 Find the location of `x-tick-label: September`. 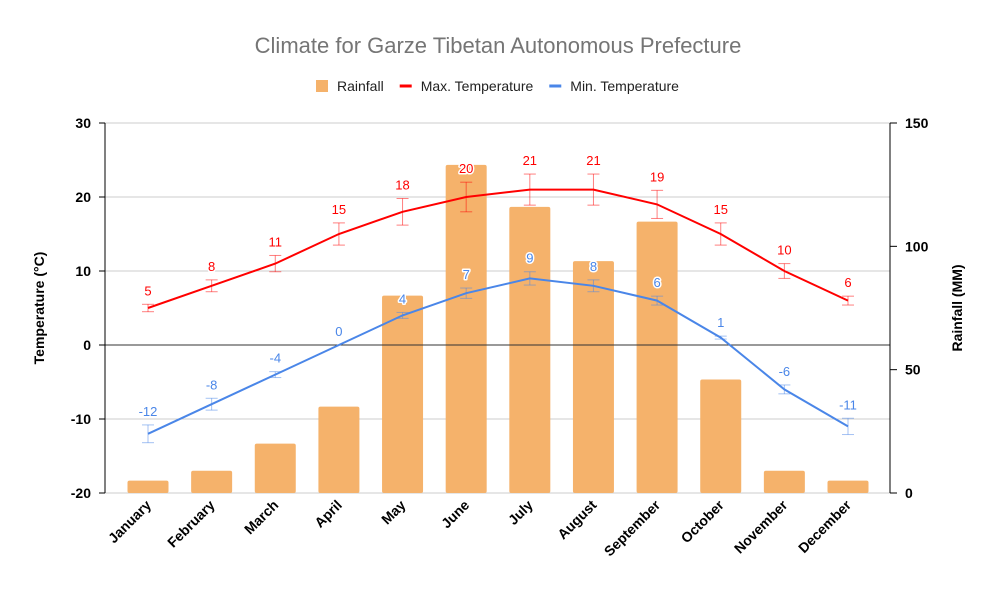

x-tick-label: September is located at coordinates (632, 527).